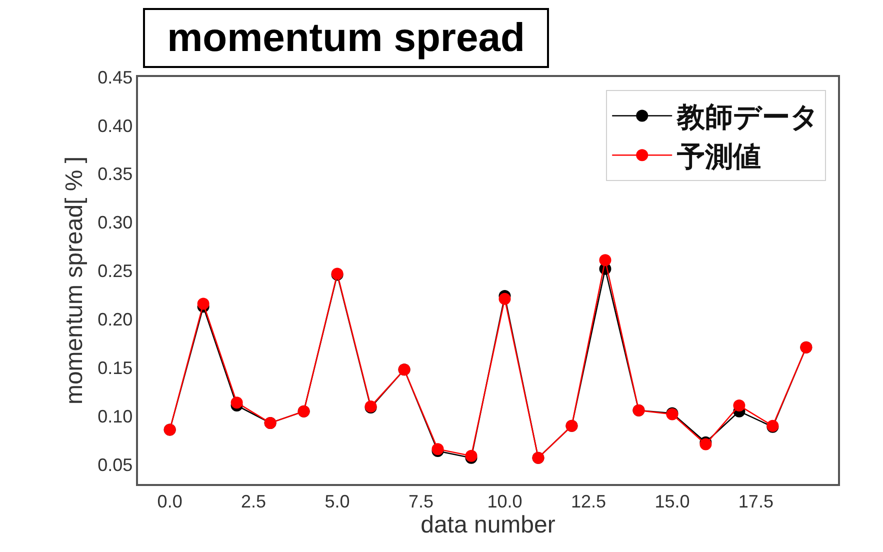 This screenshot has width=883, height=552. Describe the element at coordinates (115, 271) in the screenshot. I see `y-tick-label: 0.25` at that location.